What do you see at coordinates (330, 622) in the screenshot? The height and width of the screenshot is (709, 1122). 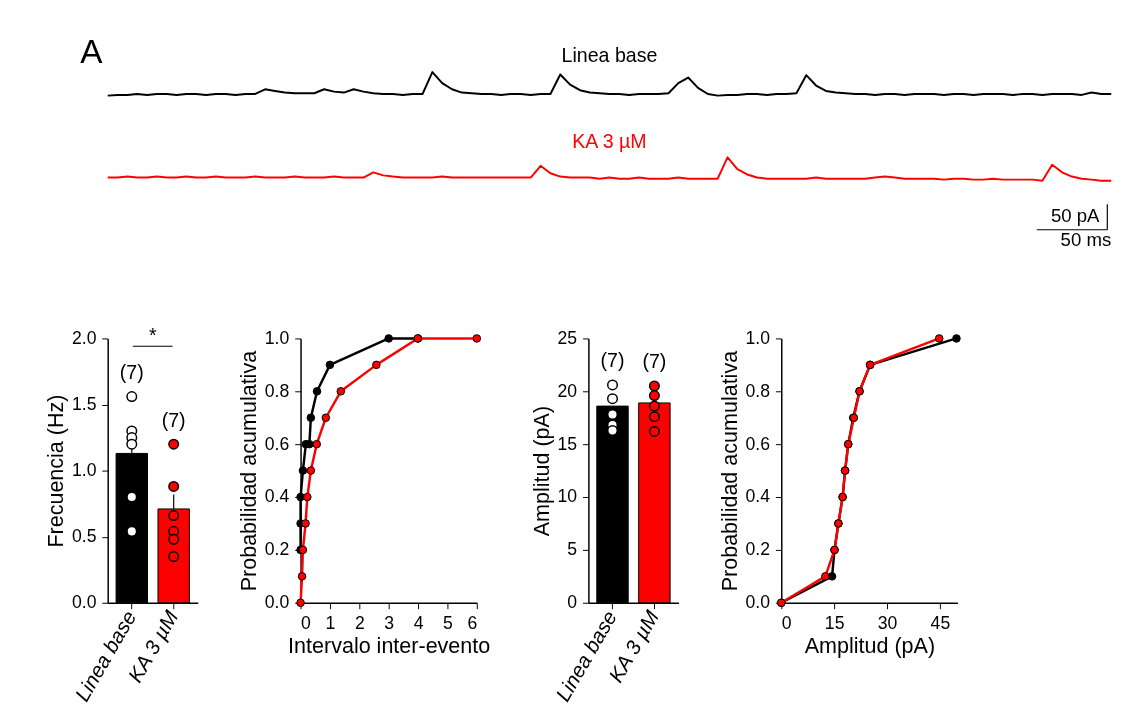 I see `x-tick-label: 1` at bounding box center [330, 622].